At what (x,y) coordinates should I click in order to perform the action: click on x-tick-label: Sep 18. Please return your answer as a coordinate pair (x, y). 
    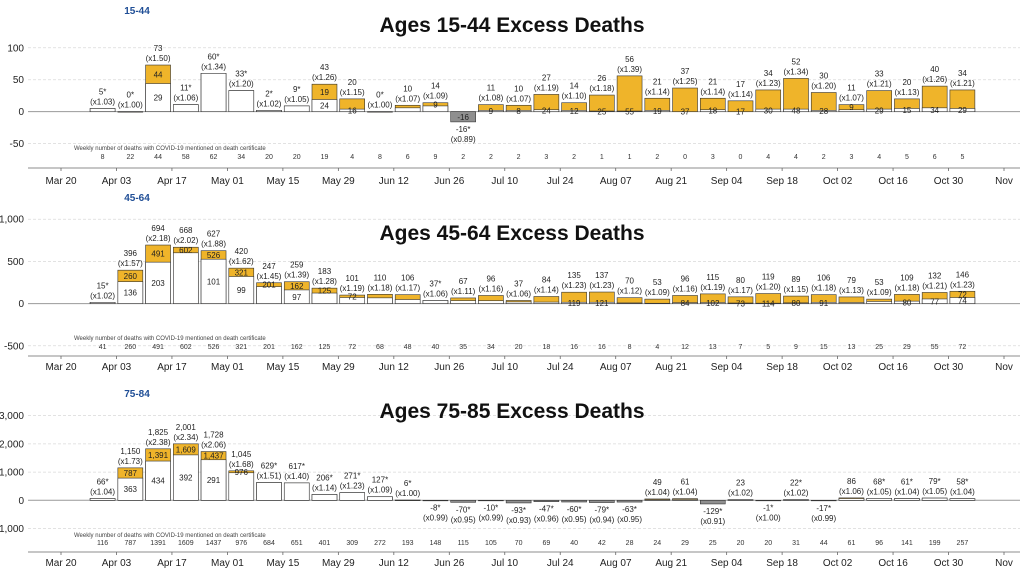
    Looking at the image, I should click on (782, 367).